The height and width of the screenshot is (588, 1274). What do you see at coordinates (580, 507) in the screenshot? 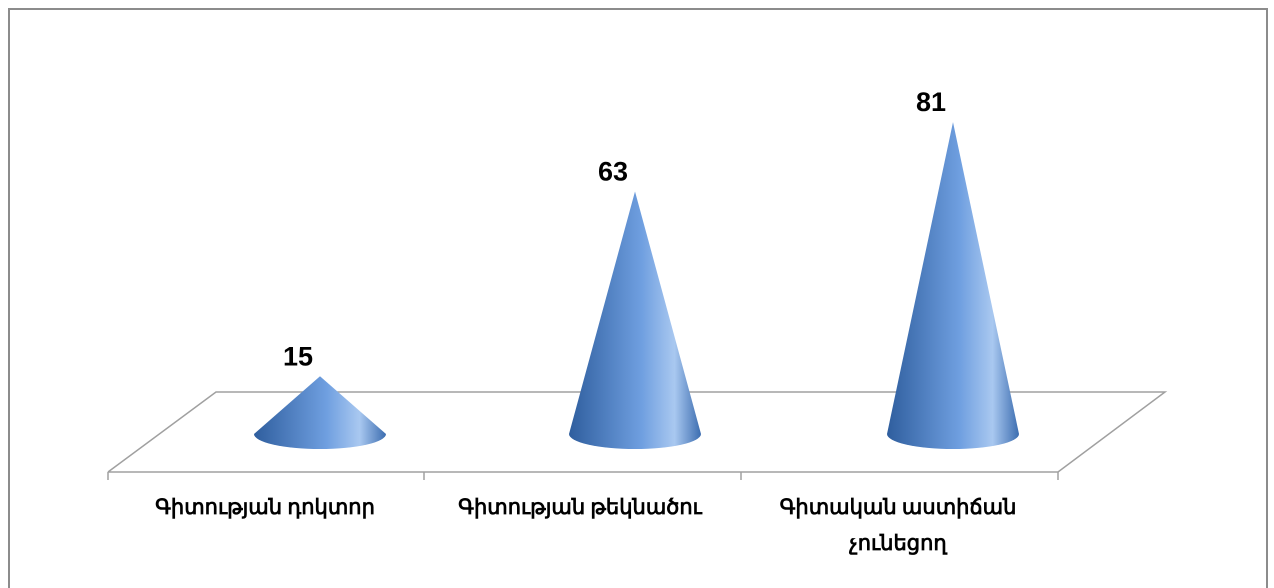
I see `category-label: Գիտության թեկնածու` at bounding box center [580, 507].